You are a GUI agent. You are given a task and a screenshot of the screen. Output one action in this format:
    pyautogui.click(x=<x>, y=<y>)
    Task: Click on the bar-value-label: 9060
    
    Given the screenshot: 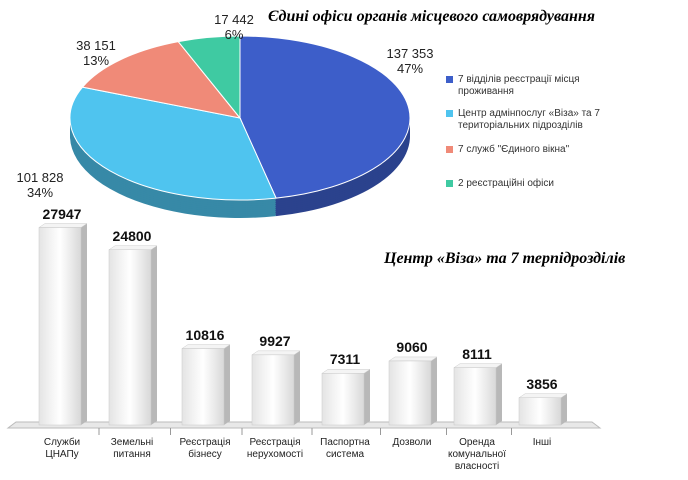 What is the action you would take?
    pyautogui.click(x=412, y=346)
    